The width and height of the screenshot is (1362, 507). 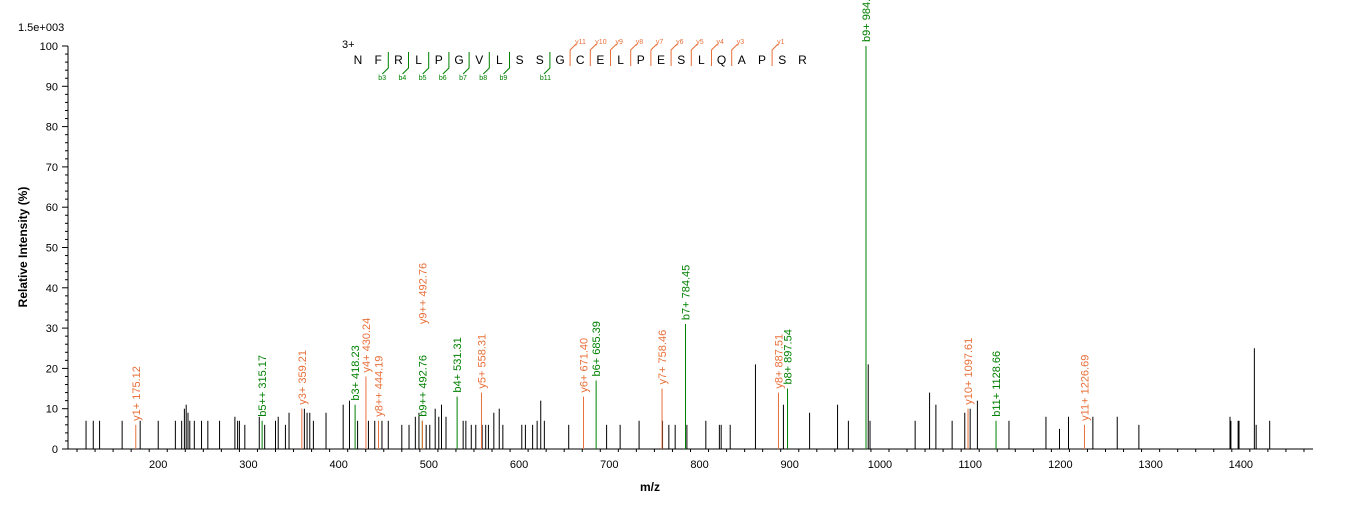 I want to click on b-ion-label: b5++ 315.17, so click(x=263, y=386).